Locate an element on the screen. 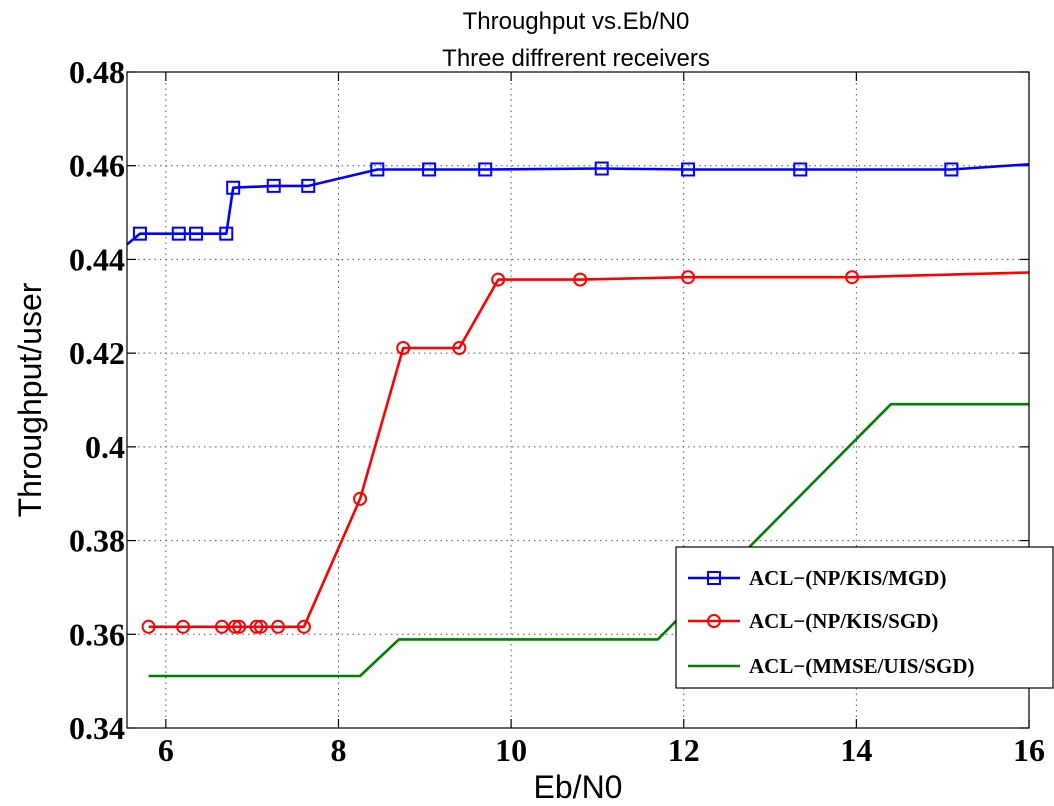  y-tick-label: 0.44 is located at coordinates (97, 259).